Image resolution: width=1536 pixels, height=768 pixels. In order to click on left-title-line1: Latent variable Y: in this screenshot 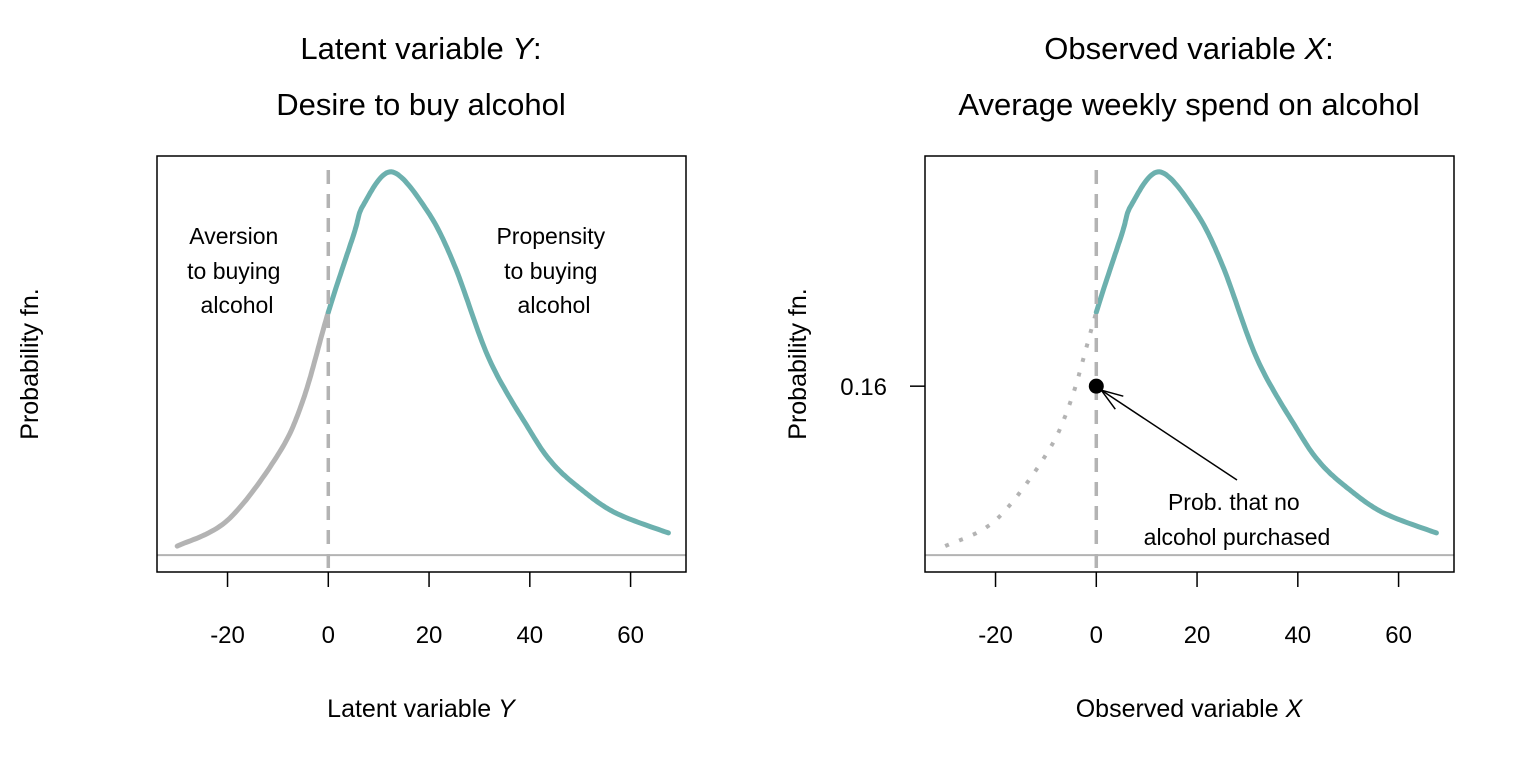, I will do `click(420, 48)`.